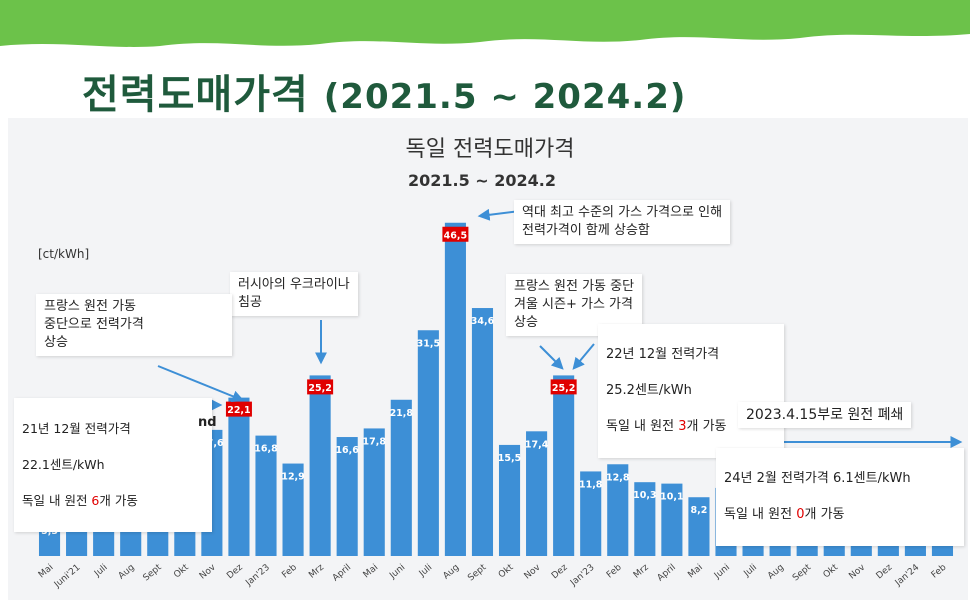  Describe the element at coordinates (201, 383) in the screenshot. I see `arrow-france-outage` at that location.